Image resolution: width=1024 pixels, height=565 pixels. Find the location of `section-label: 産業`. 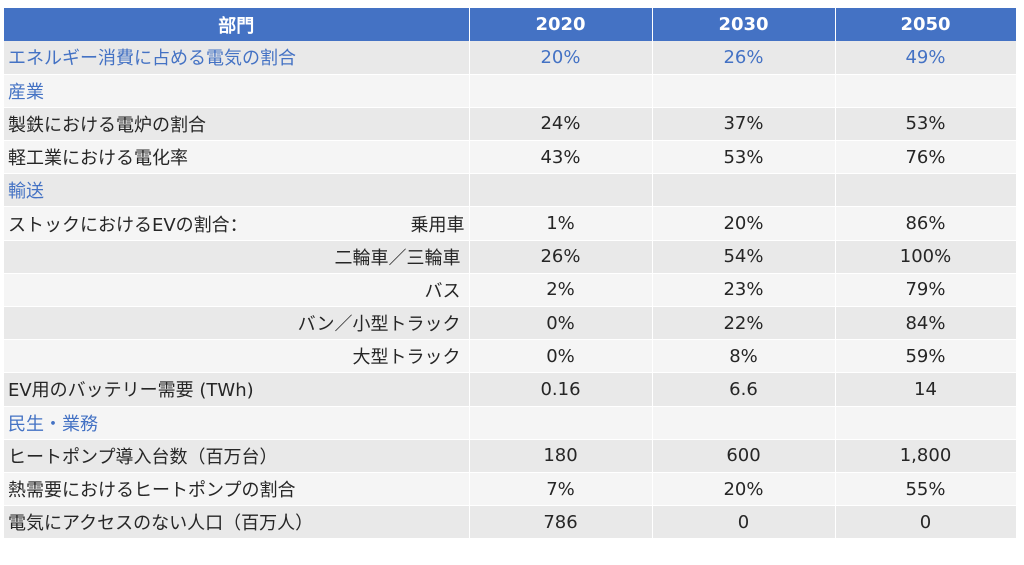

section-label: 産業 is located at coordinates (237, 90).